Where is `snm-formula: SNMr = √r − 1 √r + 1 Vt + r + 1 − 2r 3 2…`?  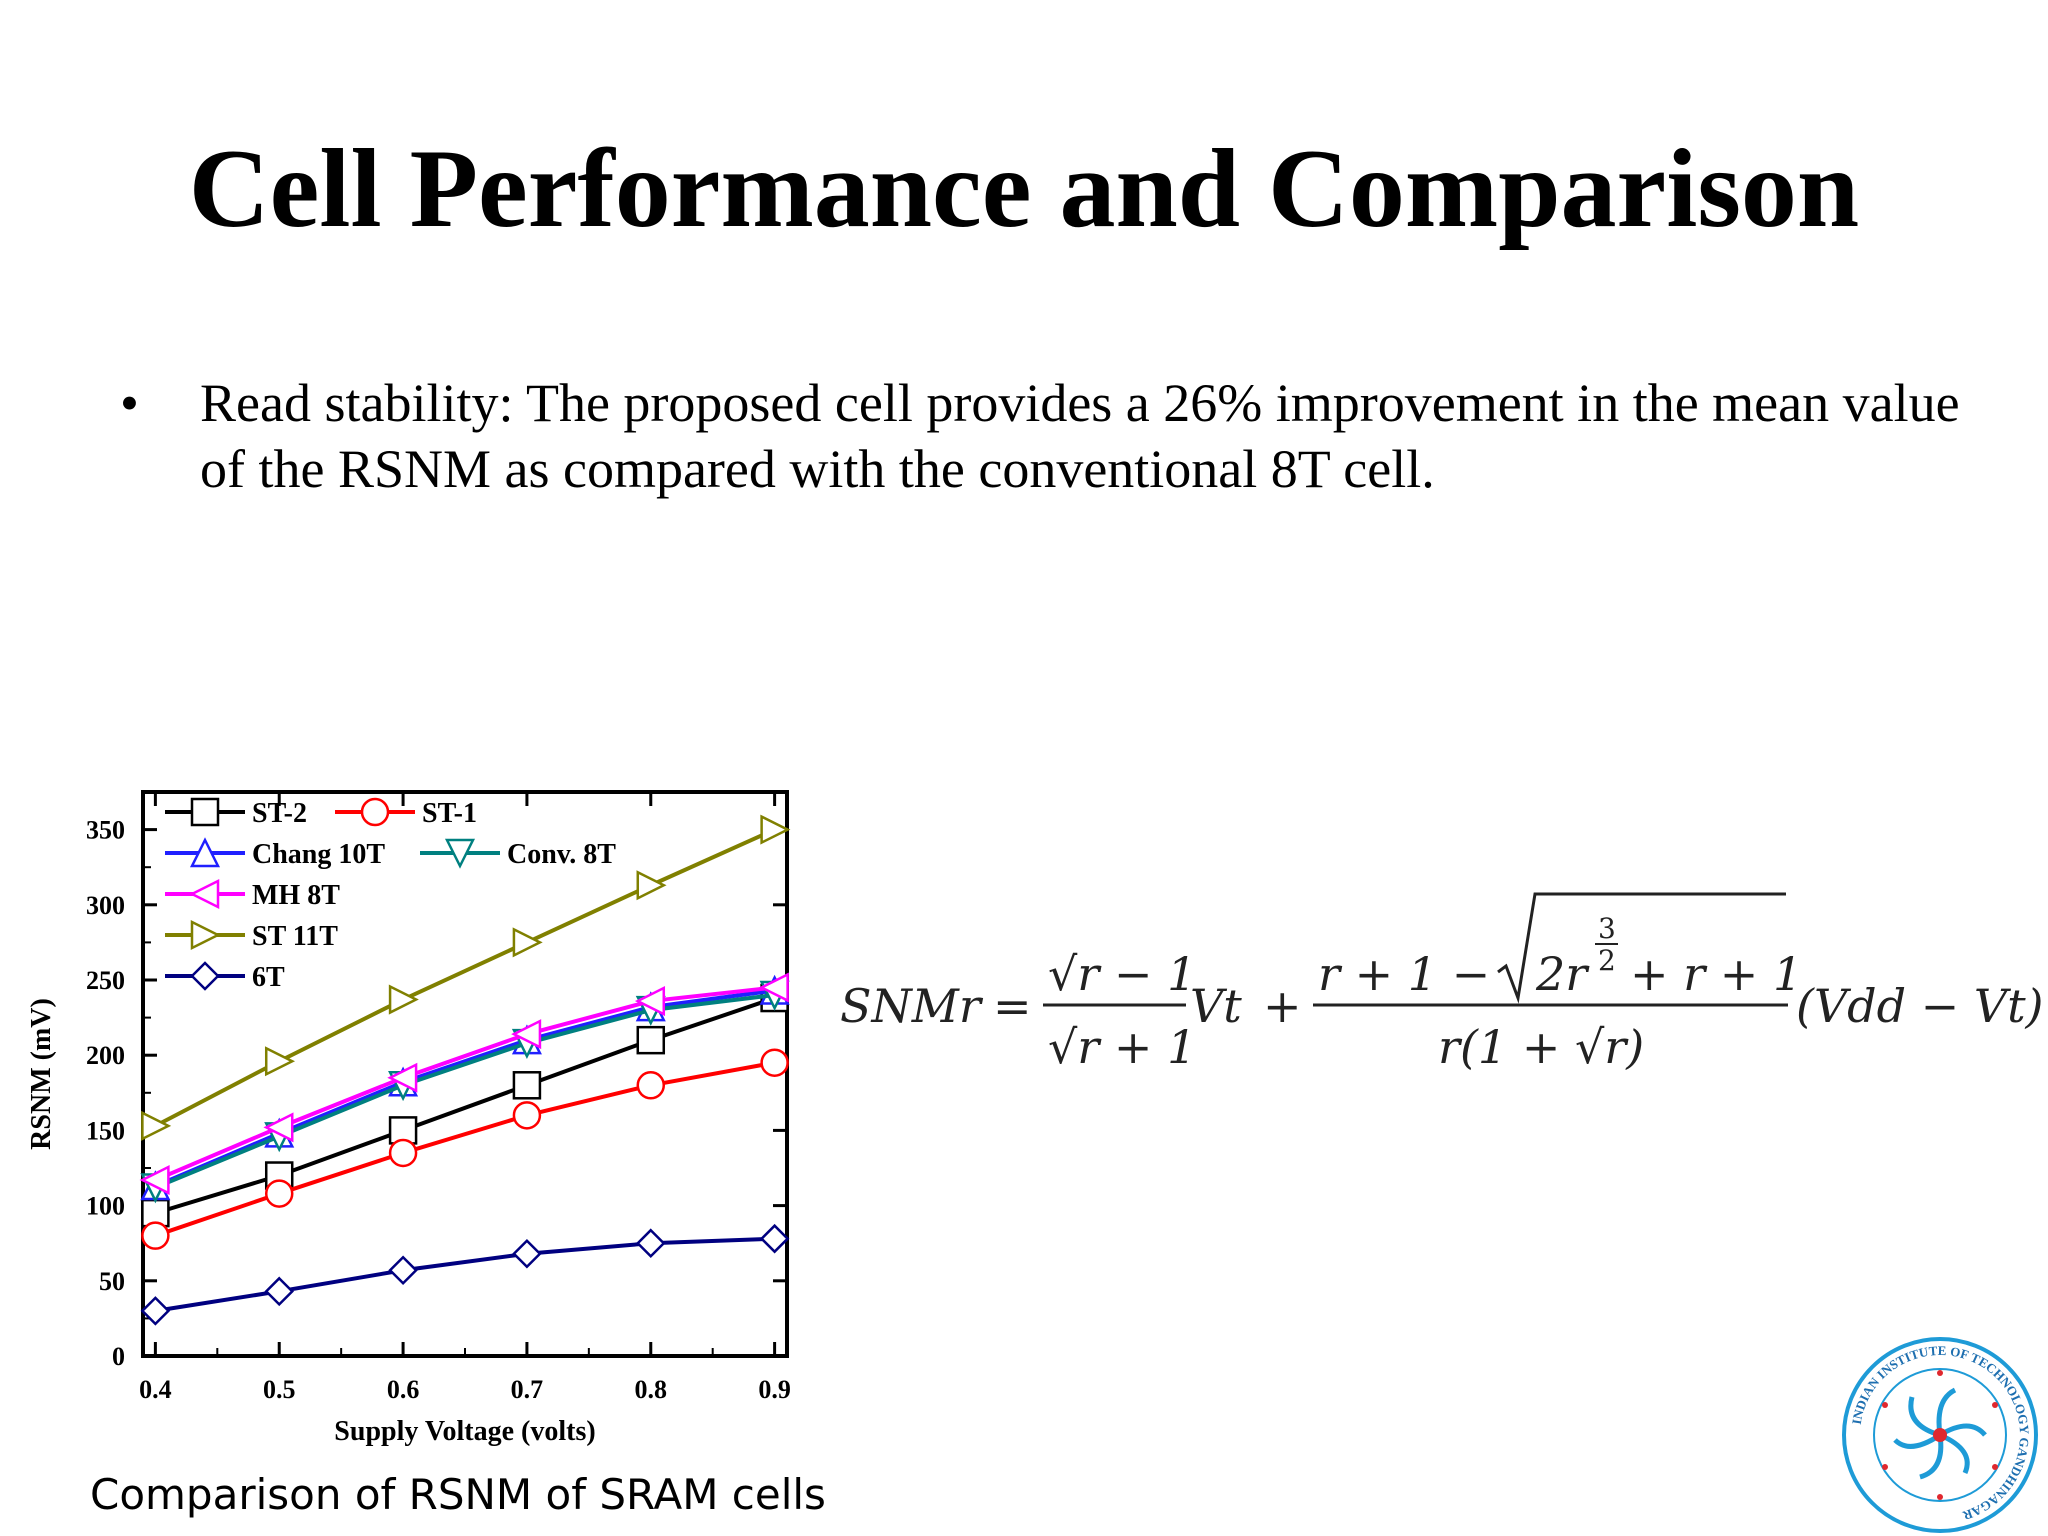
snm-formula: SNMr = √r − 1 √r + 1 Vt + r + 1 − 2r 3 2… is located at coordinates (1441, 983).